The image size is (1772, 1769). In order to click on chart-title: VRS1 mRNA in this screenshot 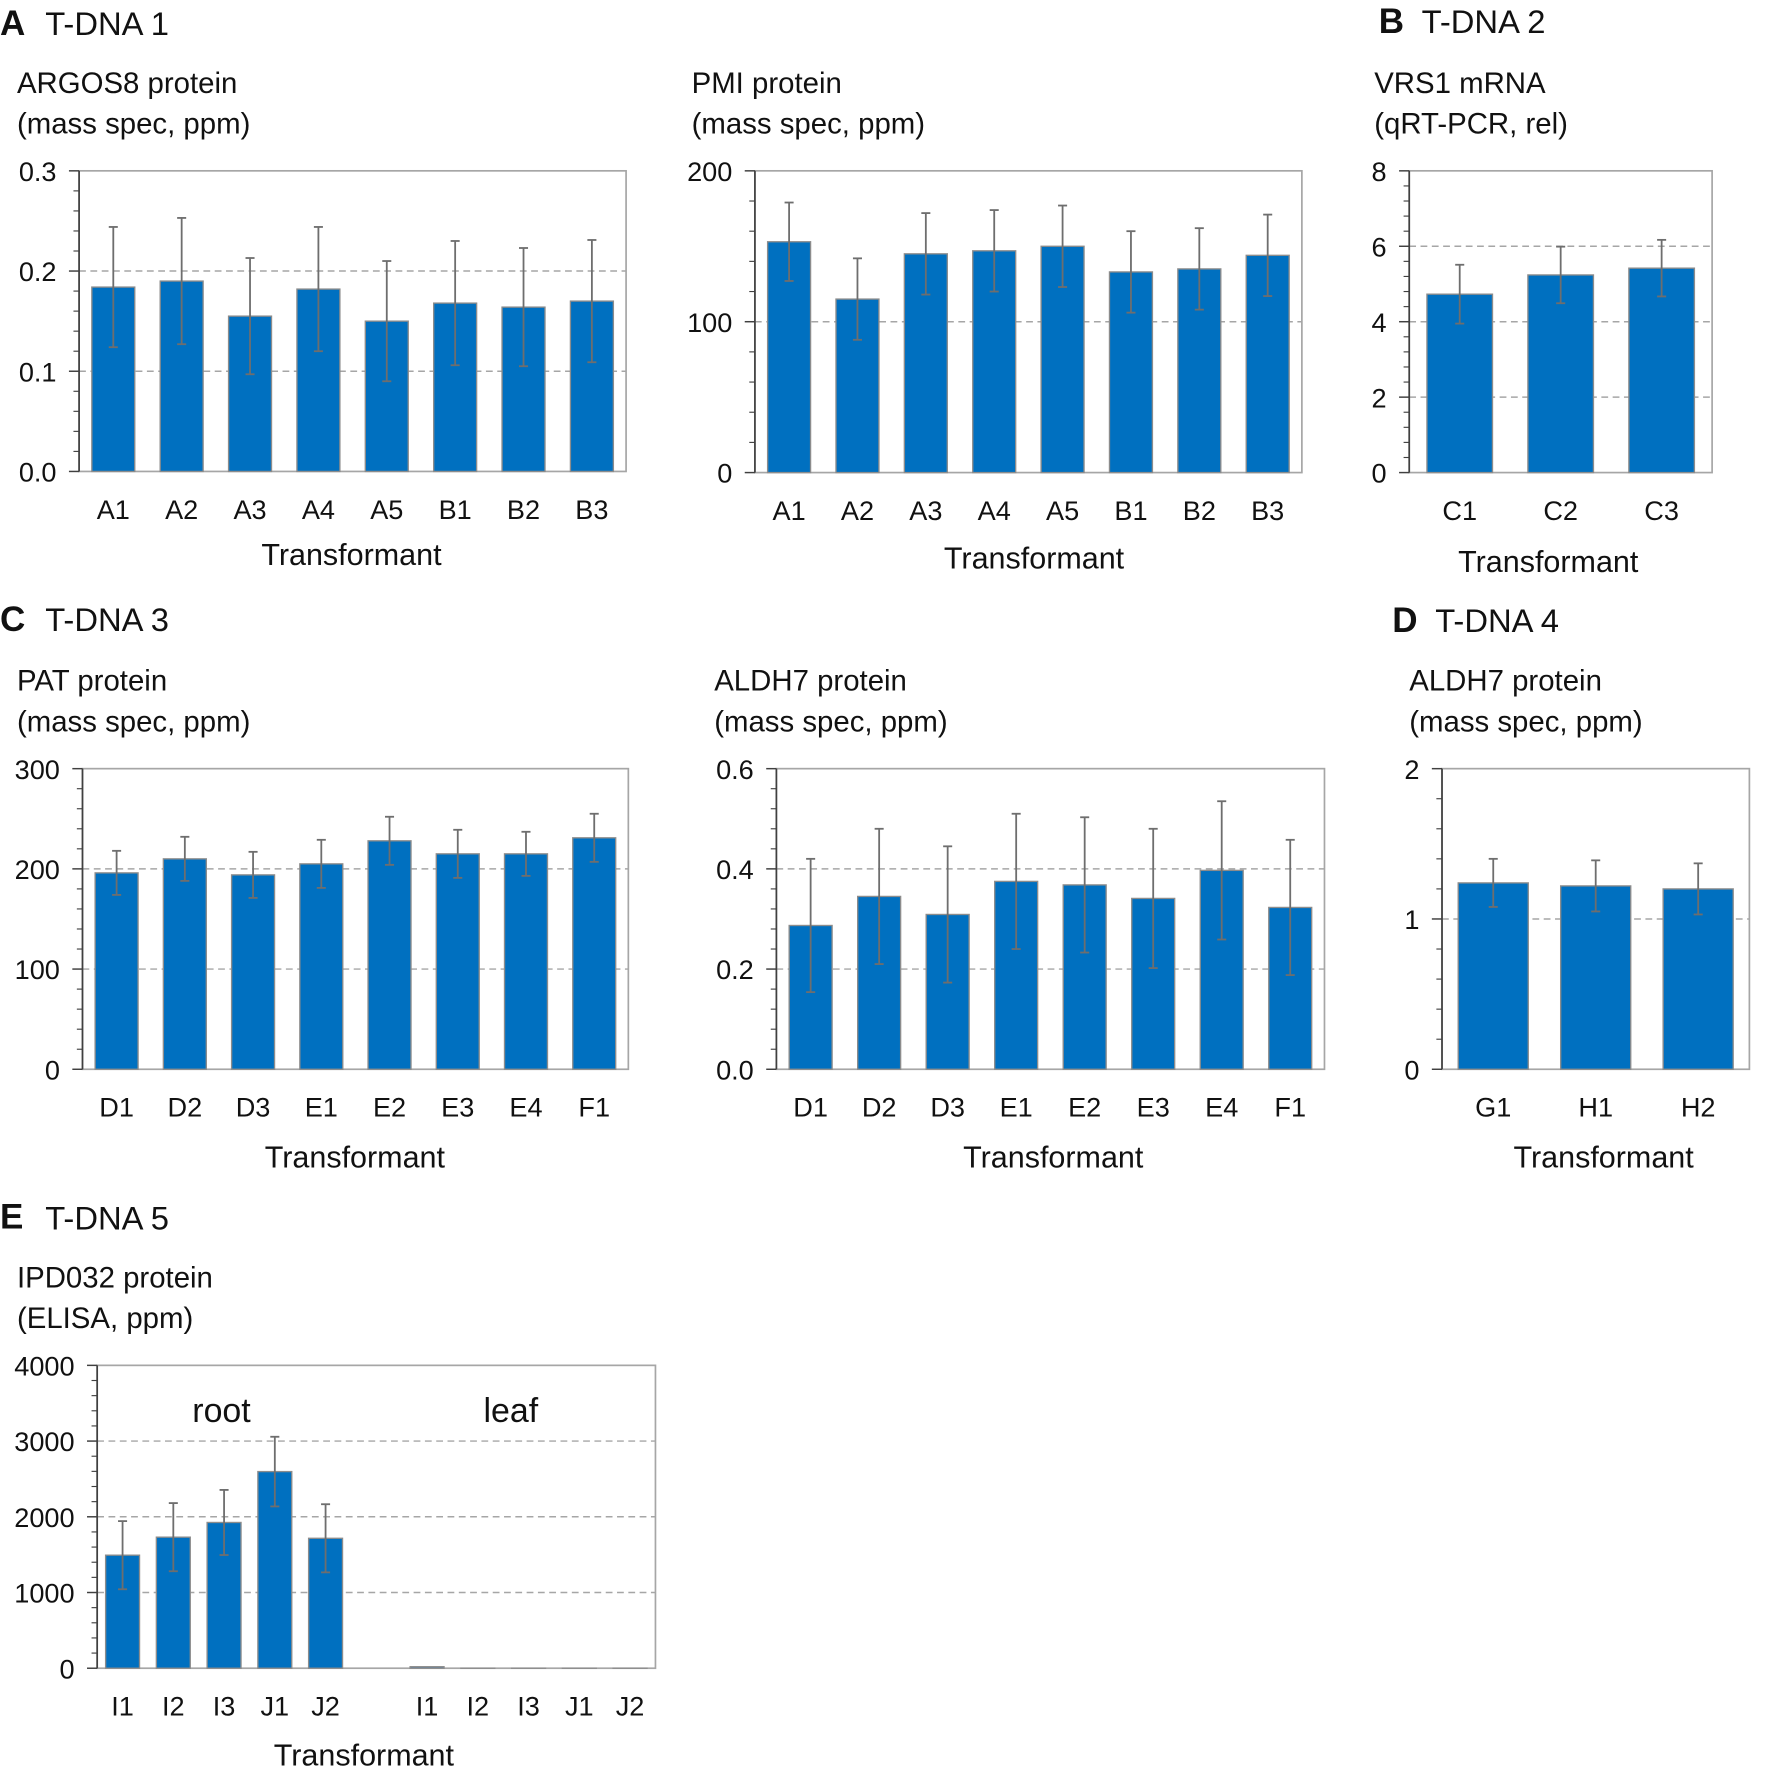, I will do `click(1460, 83)`.